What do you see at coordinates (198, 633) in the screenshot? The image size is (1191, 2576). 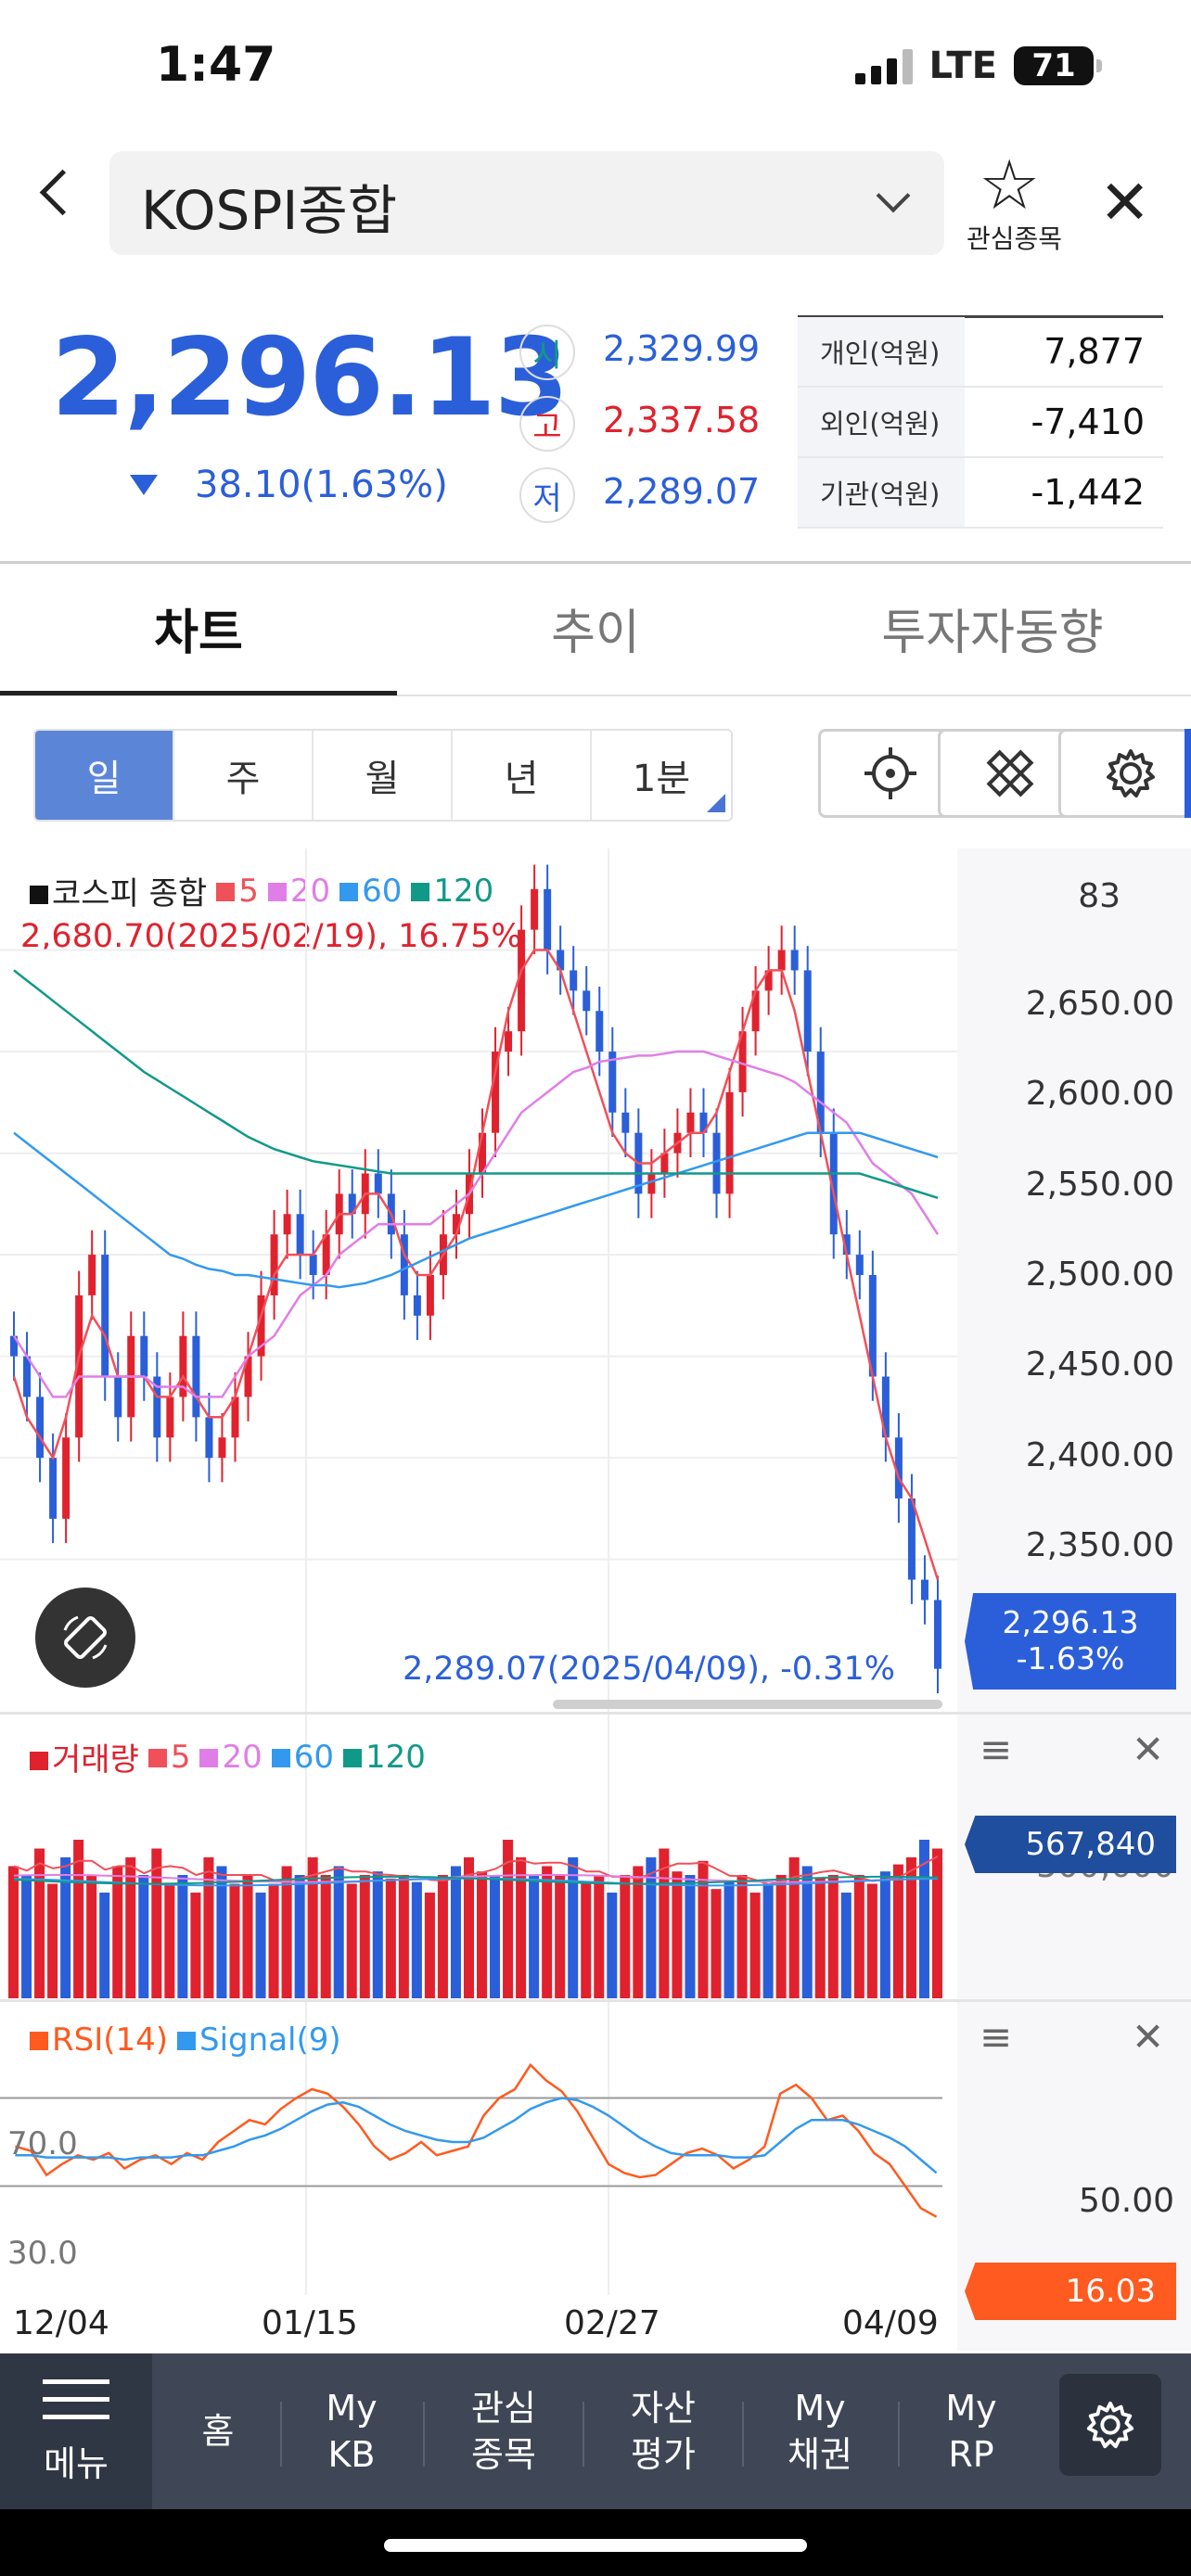 I see `tab-chart: 차트` at bounding box center [198, 633].